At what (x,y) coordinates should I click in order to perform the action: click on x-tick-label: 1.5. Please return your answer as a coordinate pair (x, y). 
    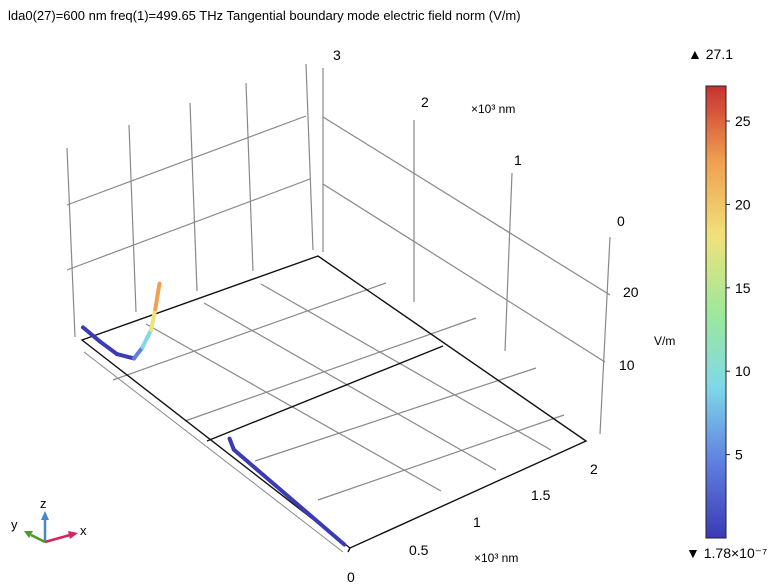
    Looking at the image, I should click on (541, 495).